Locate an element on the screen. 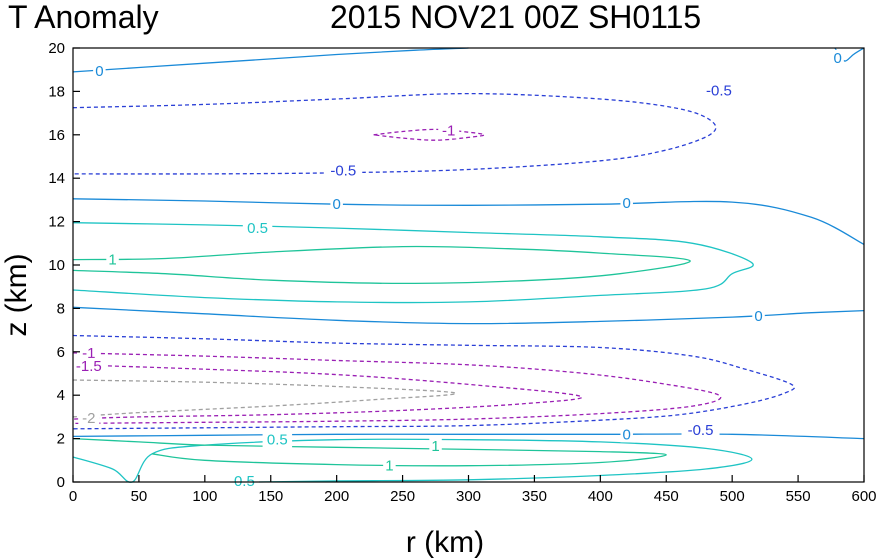 Image resolution: width=879 pixels, height=559 pixels. x-tick-label: 300 is located at coordinates (468, 496).